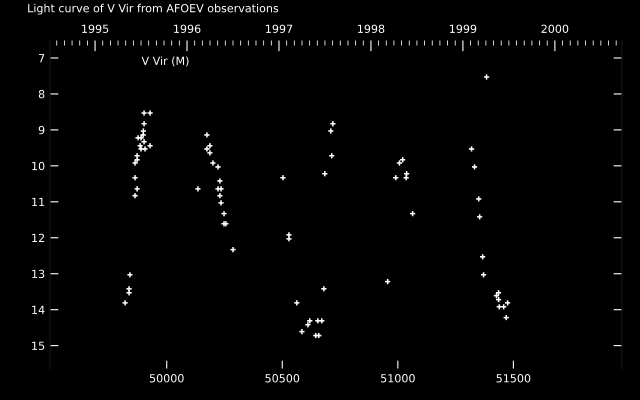 This screenshot has width=640, height=400. What do you see at coordinates (555, 28) in the screenshot?
I see `x2-tick-label: 2000` at bounding box center [555, 28].